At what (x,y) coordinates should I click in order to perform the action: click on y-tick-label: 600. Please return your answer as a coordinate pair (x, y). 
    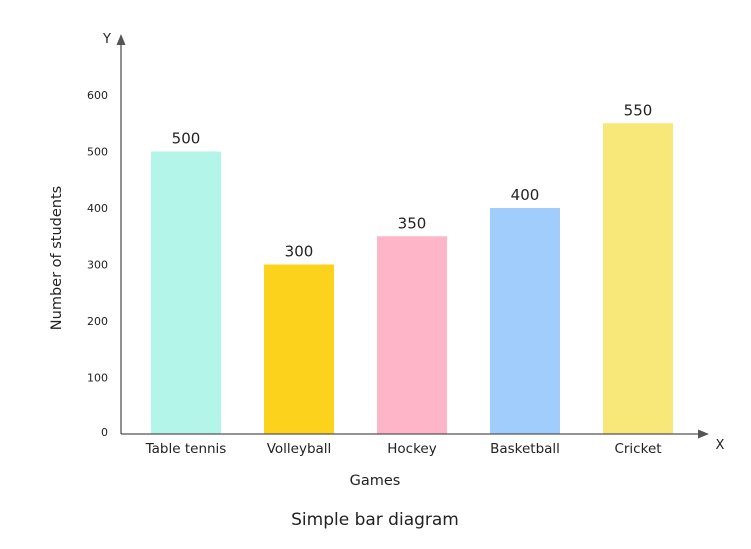
    Looking at the image, I should click on (97, 95).